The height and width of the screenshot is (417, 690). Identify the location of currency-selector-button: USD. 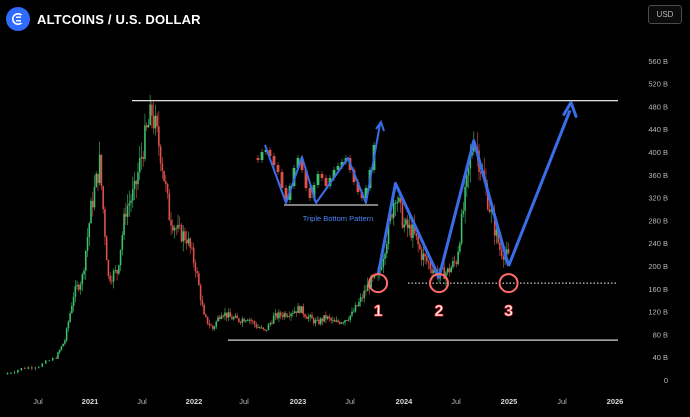
(665, 14).